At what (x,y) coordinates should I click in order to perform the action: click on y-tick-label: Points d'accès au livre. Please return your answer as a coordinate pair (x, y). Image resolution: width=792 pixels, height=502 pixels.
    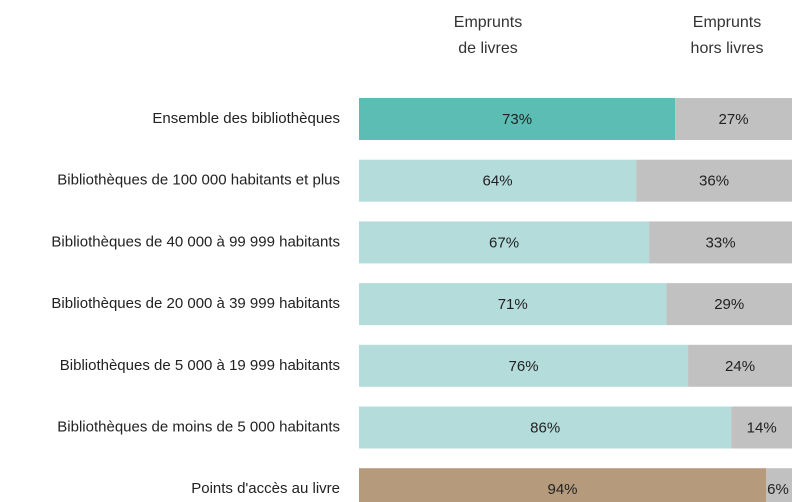
    Looking at the image, I should click on (265, 488).